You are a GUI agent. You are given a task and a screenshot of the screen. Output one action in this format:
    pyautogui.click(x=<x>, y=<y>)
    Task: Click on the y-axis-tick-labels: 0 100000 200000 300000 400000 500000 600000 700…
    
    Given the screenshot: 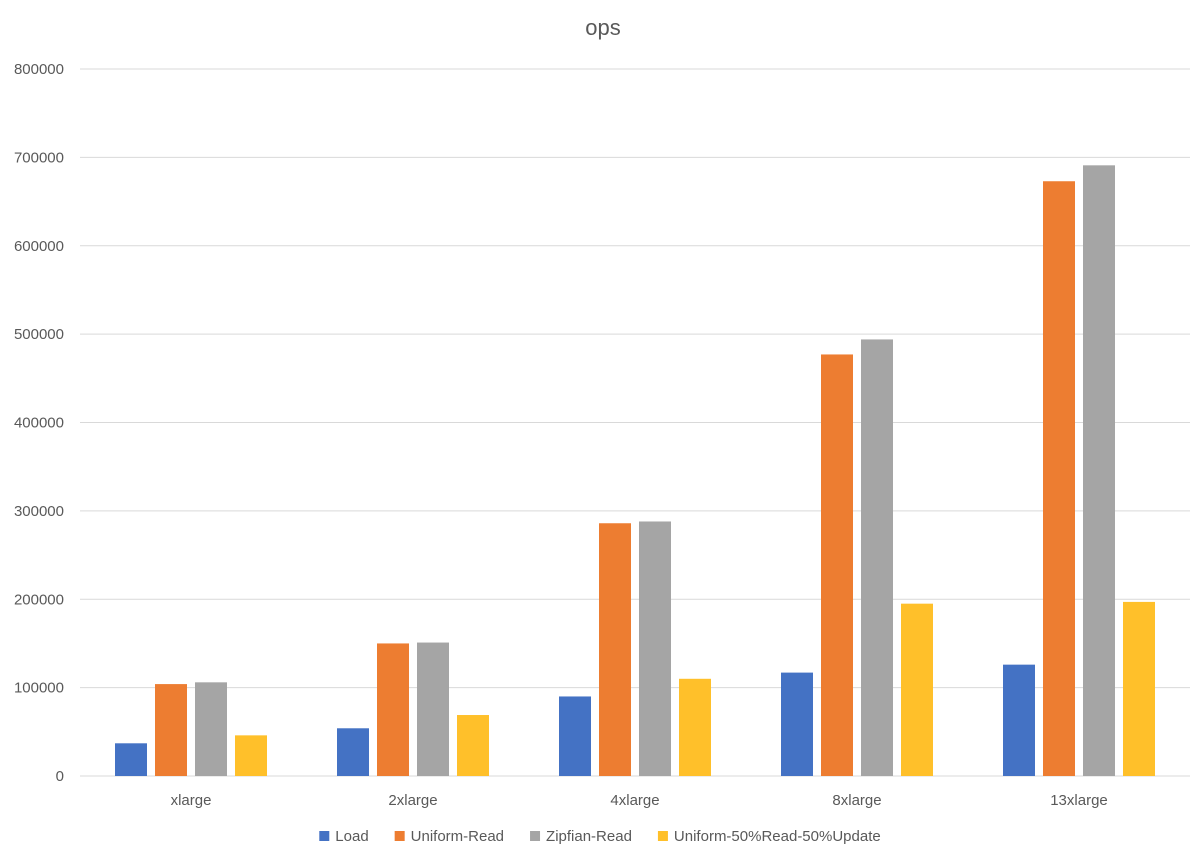 What is the action you would take?
    pyautogui.click(x=39, y=423)
    